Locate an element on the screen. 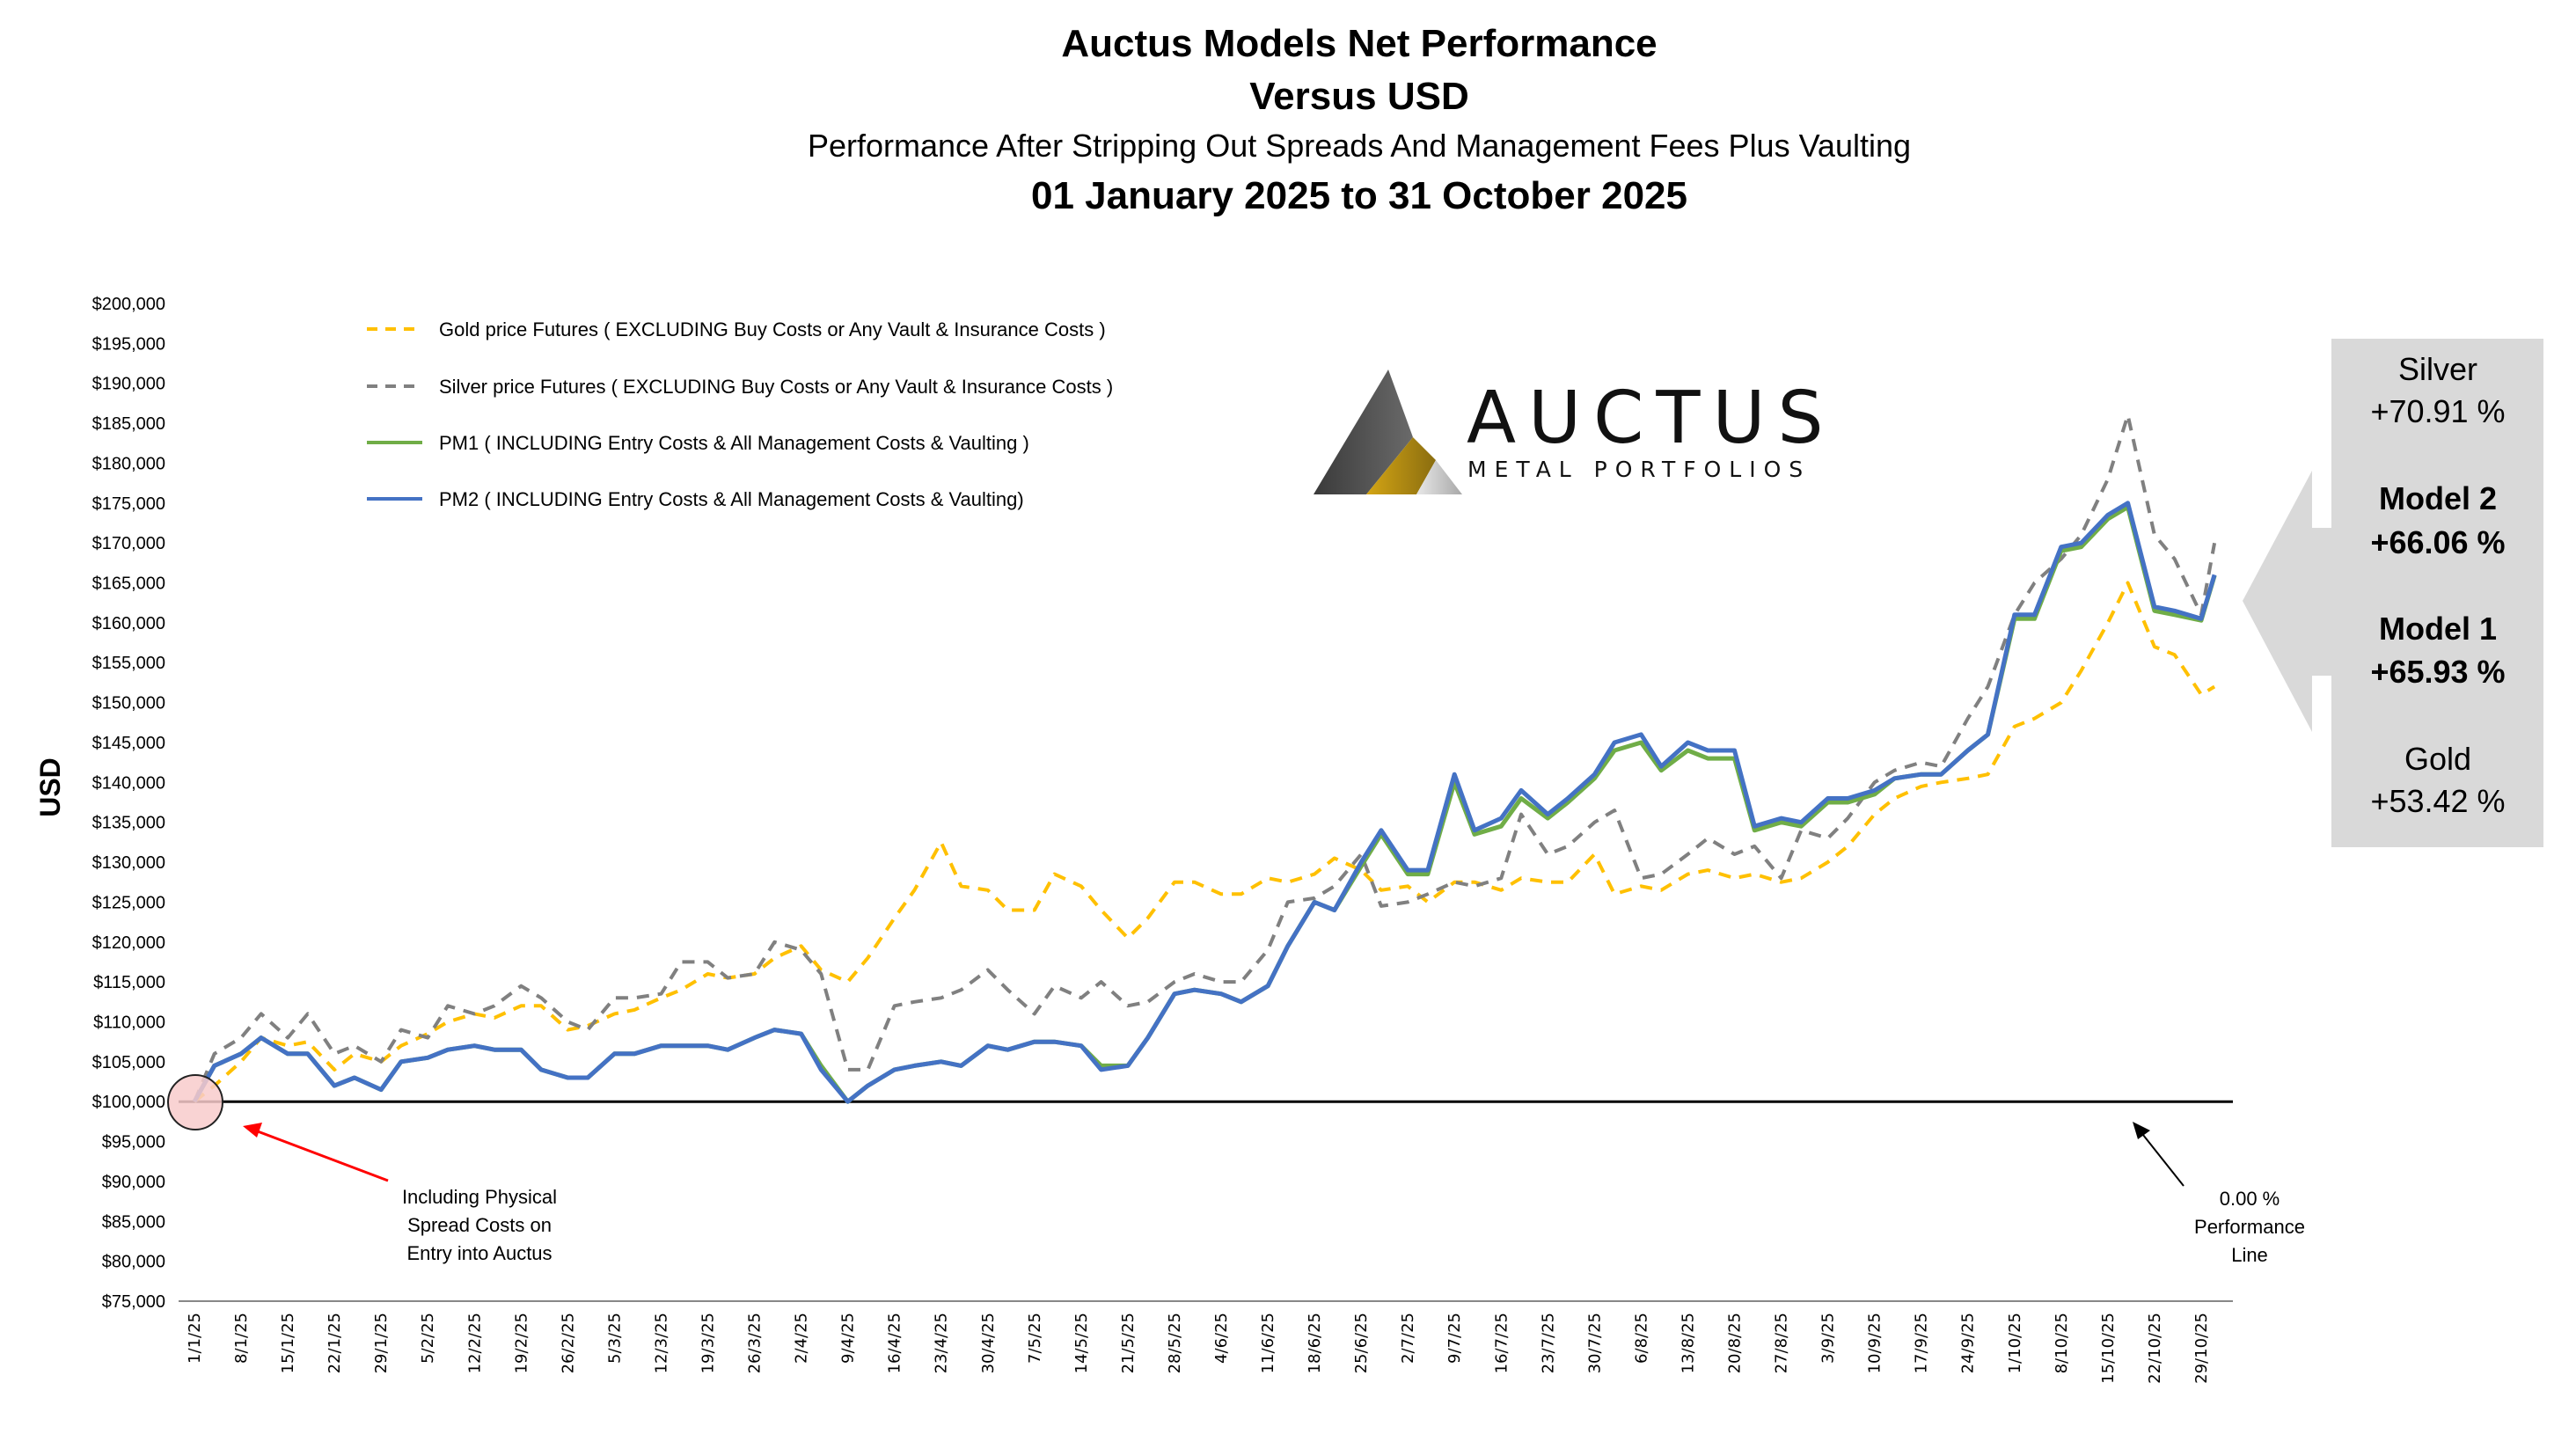 Image resolution: width=2576 pixels, height=1434 pixels. summary-model1-label: Model 1 is located at coordinates (2438, 629).